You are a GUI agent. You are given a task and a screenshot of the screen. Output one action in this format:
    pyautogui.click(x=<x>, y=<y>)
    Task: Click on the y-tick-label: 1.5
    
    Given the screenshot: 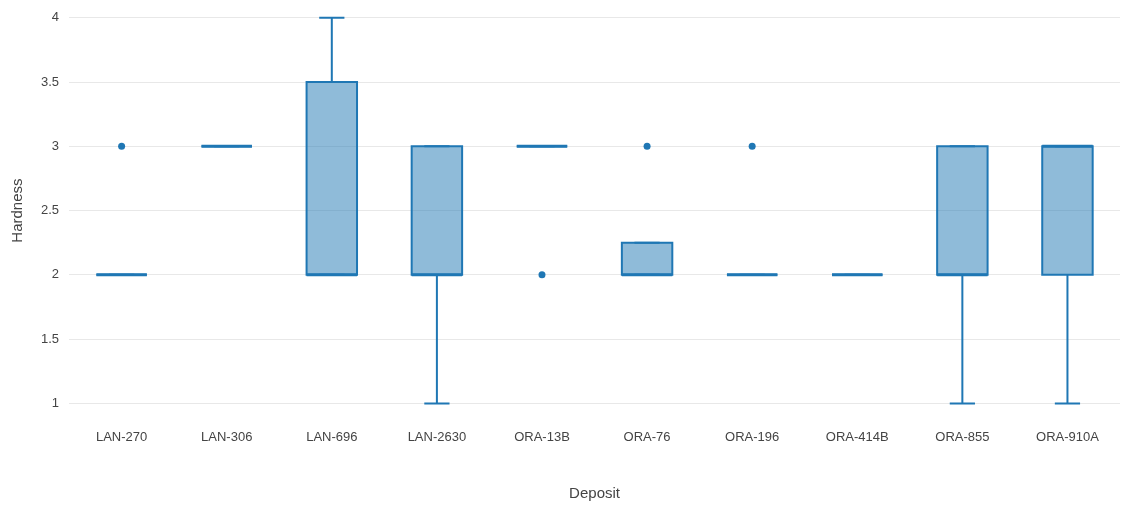 What is the action you would take?
    pyautogui.click(x=50, y=338)
    